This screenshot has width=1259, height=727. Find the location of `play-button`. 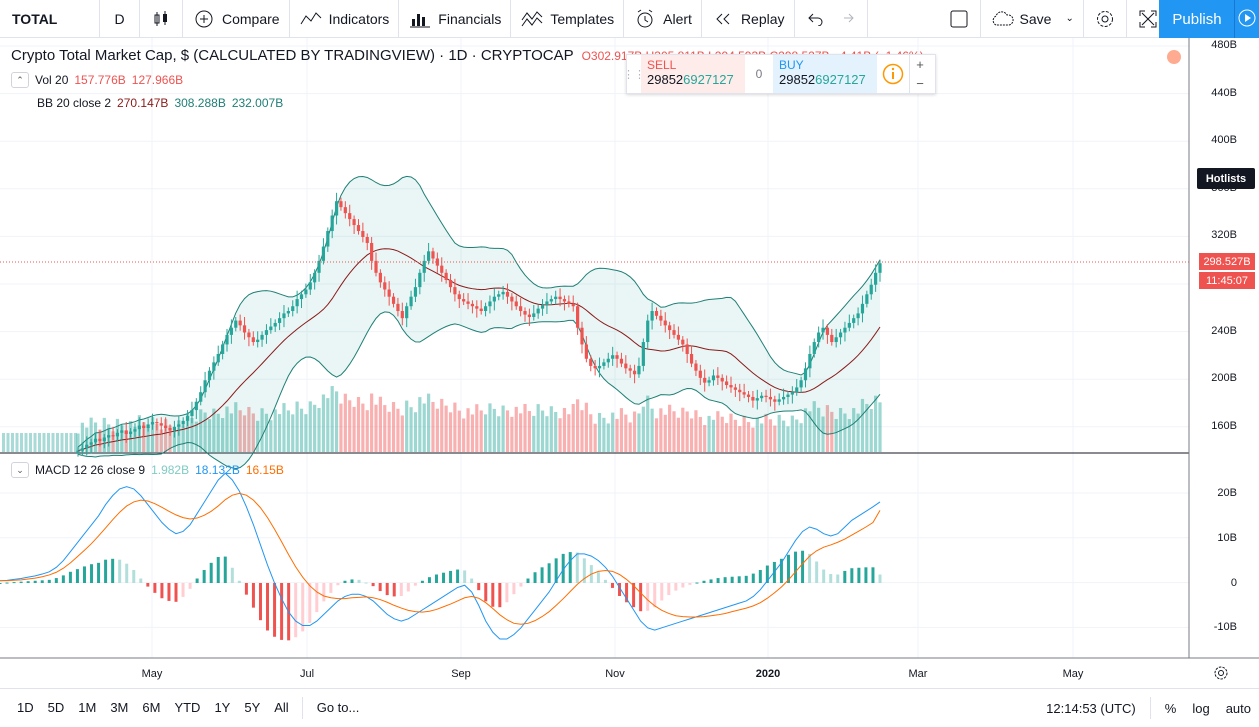

play-button is located at coordinates (1246, 19).